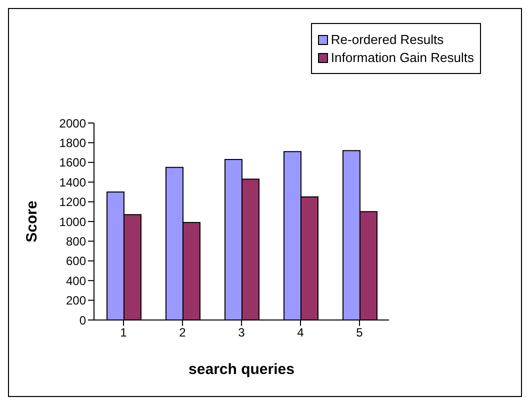 This screenshot has width=530, height=403. Describe the element at coordinates (241, 369) in the screenshot. I see `x-axis-title: search queries` at that location.